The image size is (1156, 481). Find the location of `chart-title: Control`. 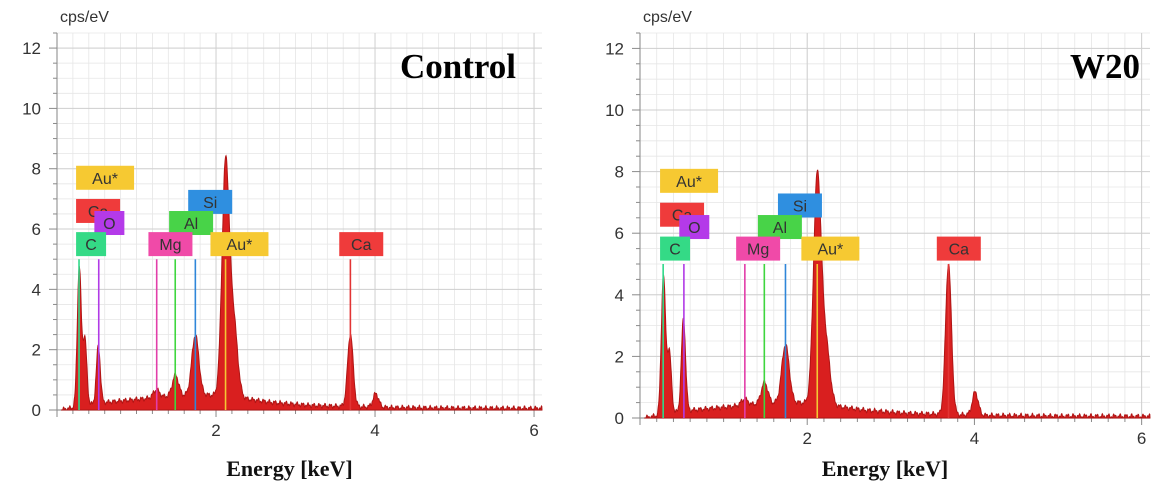

chart-title: Control is located at coordinates (458, 66).